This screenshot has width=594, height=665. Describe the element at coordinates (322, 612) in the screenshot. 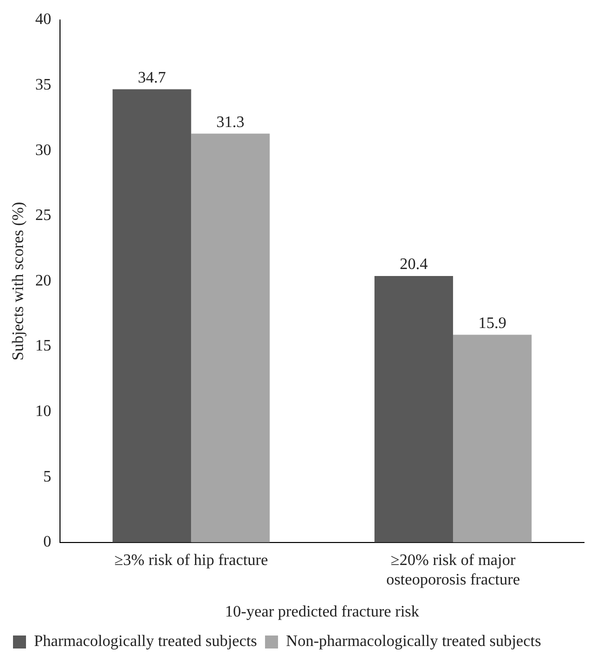

I see `x-axis-title: 10-year predicted fracture risk` at that location.